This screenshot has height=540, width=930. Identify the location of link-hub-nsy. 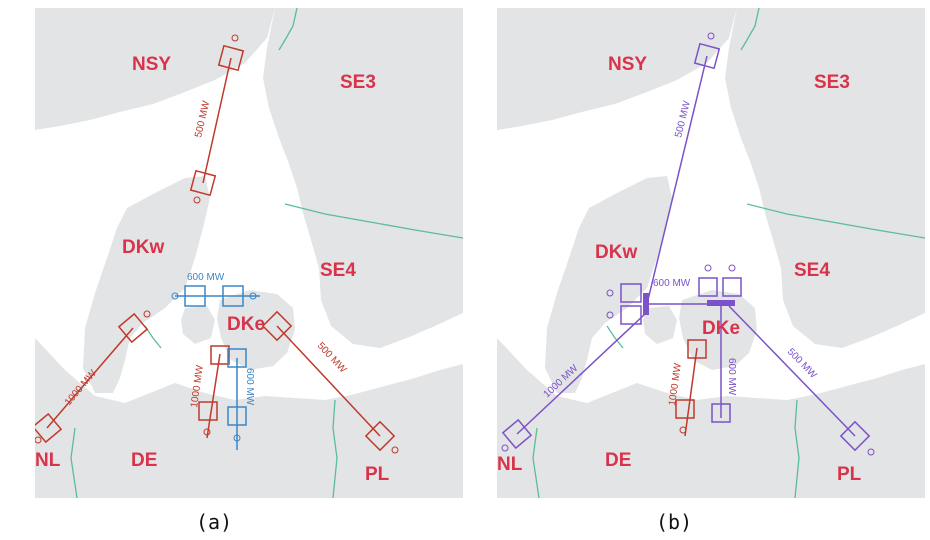
(677, 180).